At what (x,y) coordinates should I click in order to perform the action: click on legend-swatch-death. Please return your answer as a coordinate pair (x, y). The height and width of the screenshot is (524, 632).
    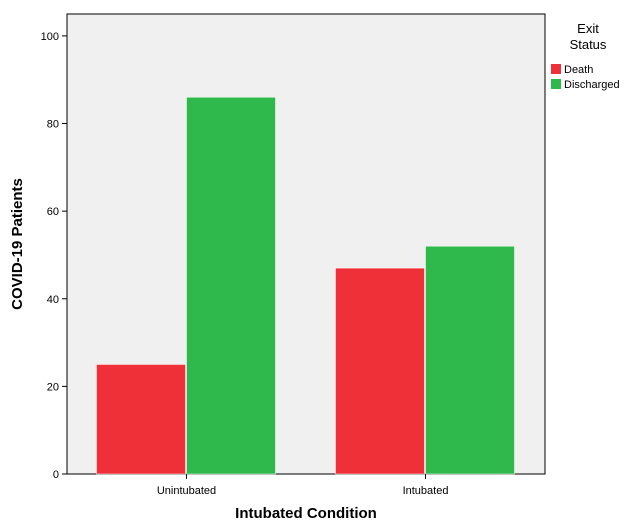
    Looking at the image, I should click on (556, 69).